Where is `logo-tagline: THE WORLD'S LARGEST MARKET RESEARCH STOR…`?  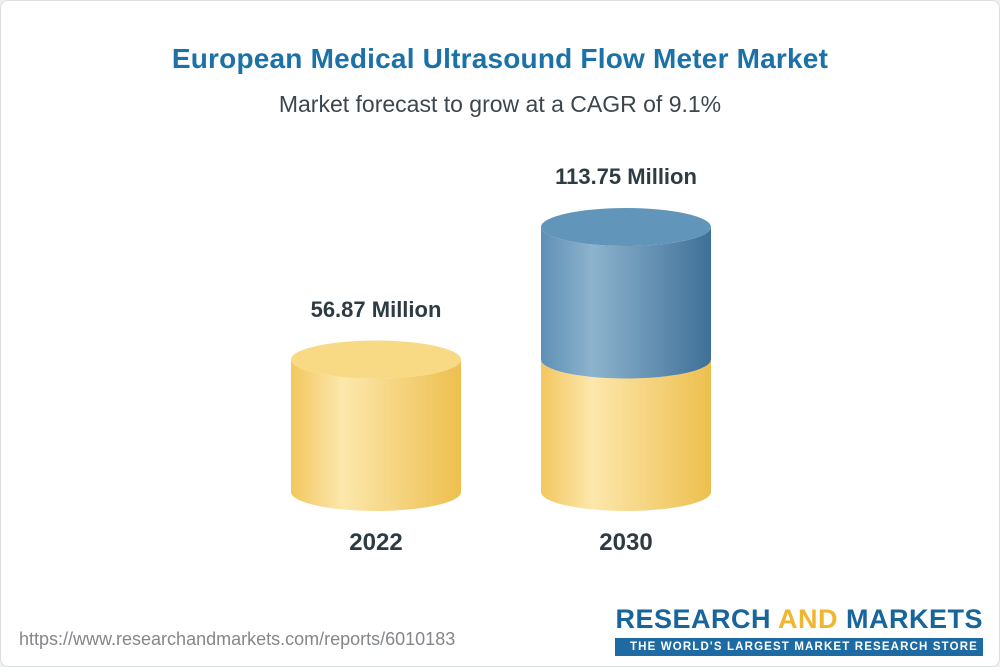
logo-tagline: THE WORLD'S LARGEST MARKET RESEARCH STOR… is located at coordinates (799, 647).